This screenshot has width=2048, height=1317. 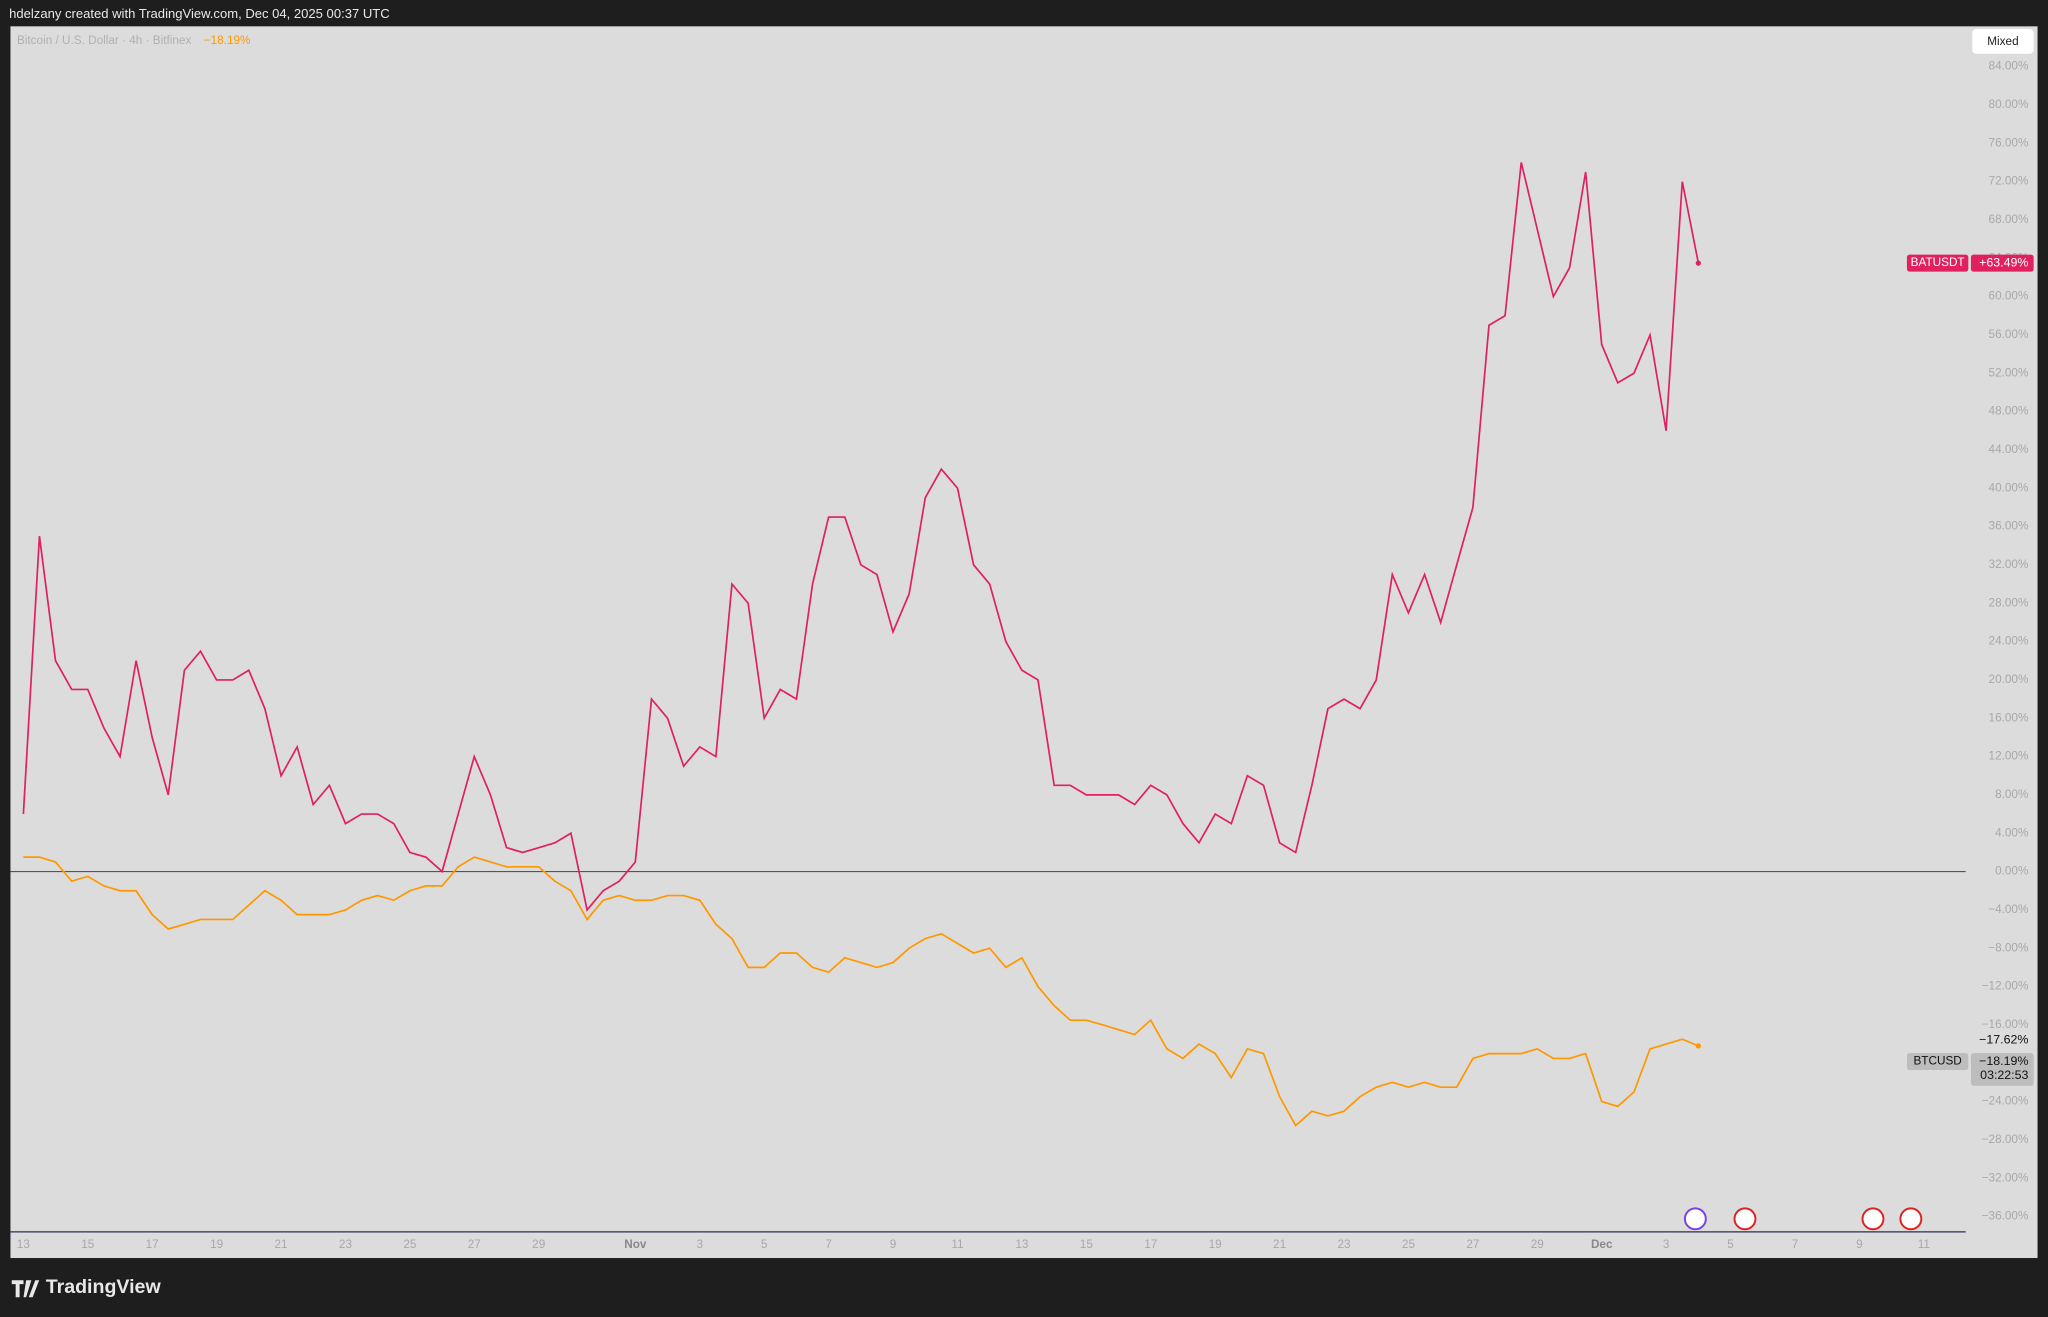 I want to click on price-line-label: −17.62%, so click(x=2003, y=1040).